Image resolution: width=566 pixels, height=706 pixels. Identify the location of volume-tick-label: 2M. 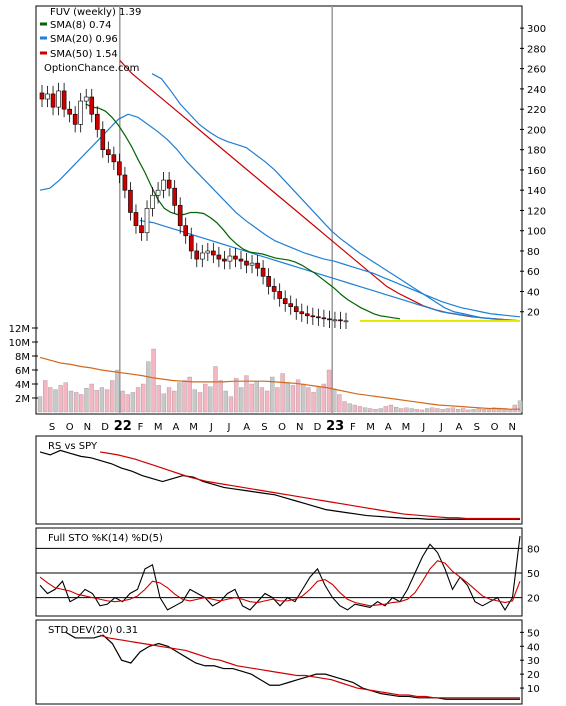
(22, 399).